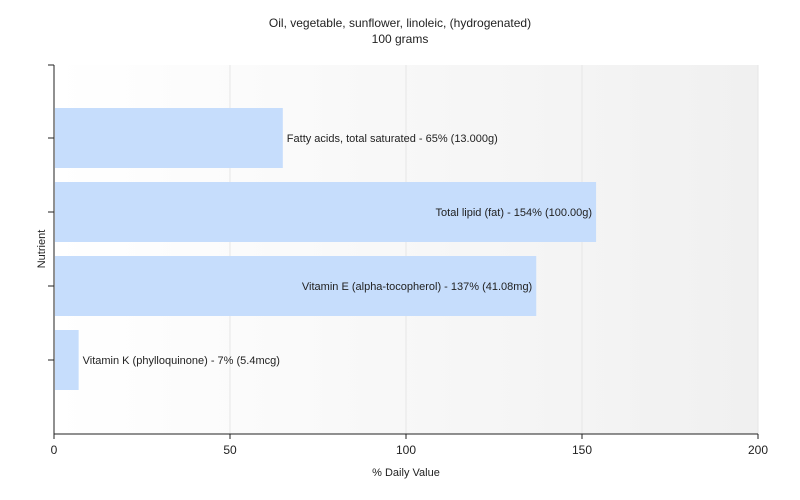 This screenshot has height=500, width=800. Describe the element at coordinates (582, 450) in the screenshot. I see `x-tick-label: 150` at that location.